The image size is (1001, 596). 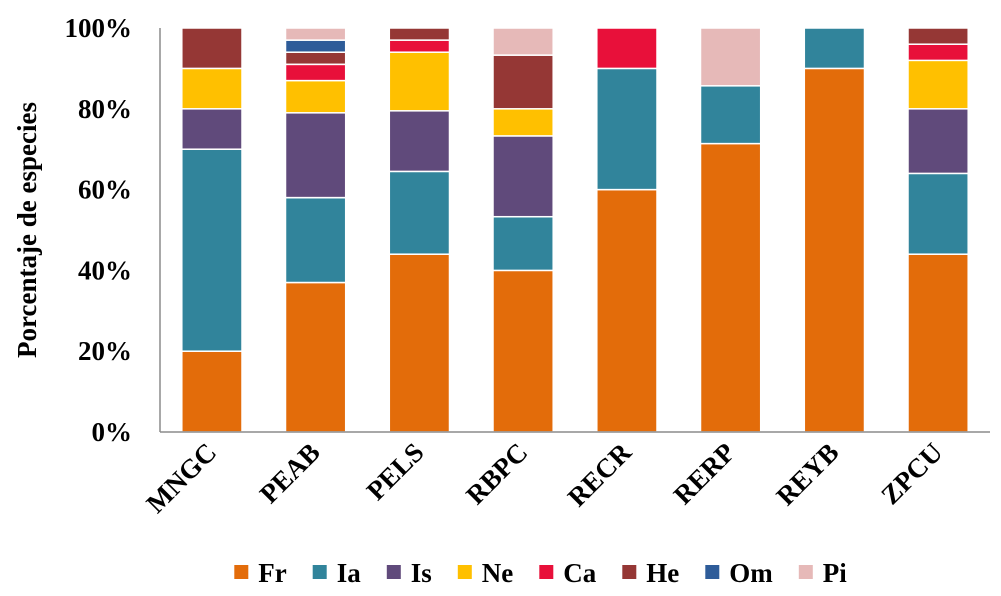 What do you see at coordinates (938, 213) in the screenshot?
I see `bar-segment-ia-zpcu` at bounding box center [938, 213].